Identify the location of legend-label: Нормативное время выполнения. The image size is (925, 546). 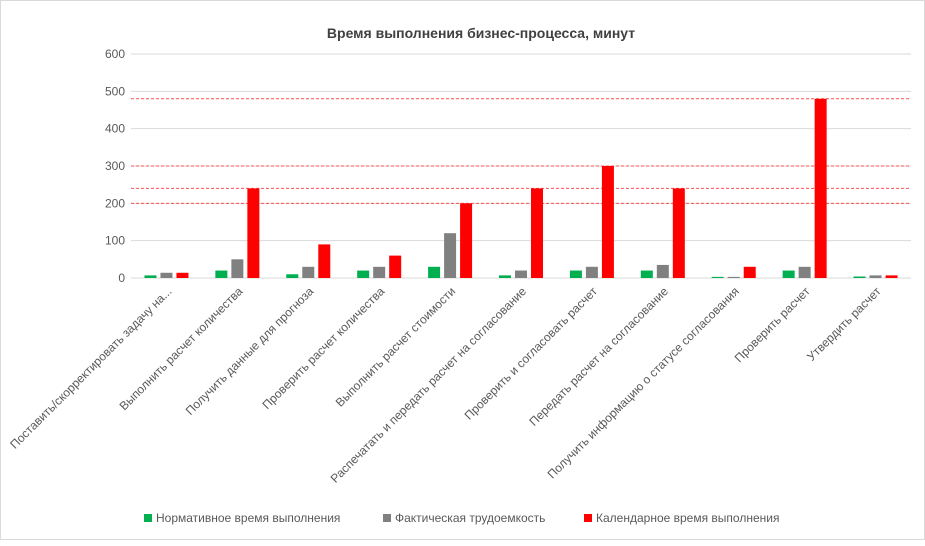
(248, 518).